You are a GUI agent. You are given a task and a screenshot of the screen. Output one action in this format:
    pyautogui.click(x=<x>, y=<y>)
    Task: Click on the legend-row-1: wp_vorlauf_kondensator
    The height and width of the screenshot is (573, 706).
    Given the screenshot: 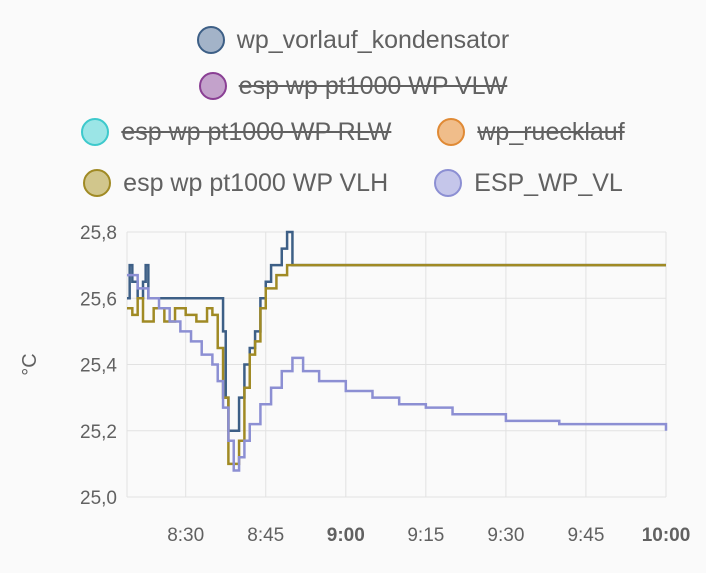 What is the action you would take?
    pyautogui.click(x=353, y=40)
    